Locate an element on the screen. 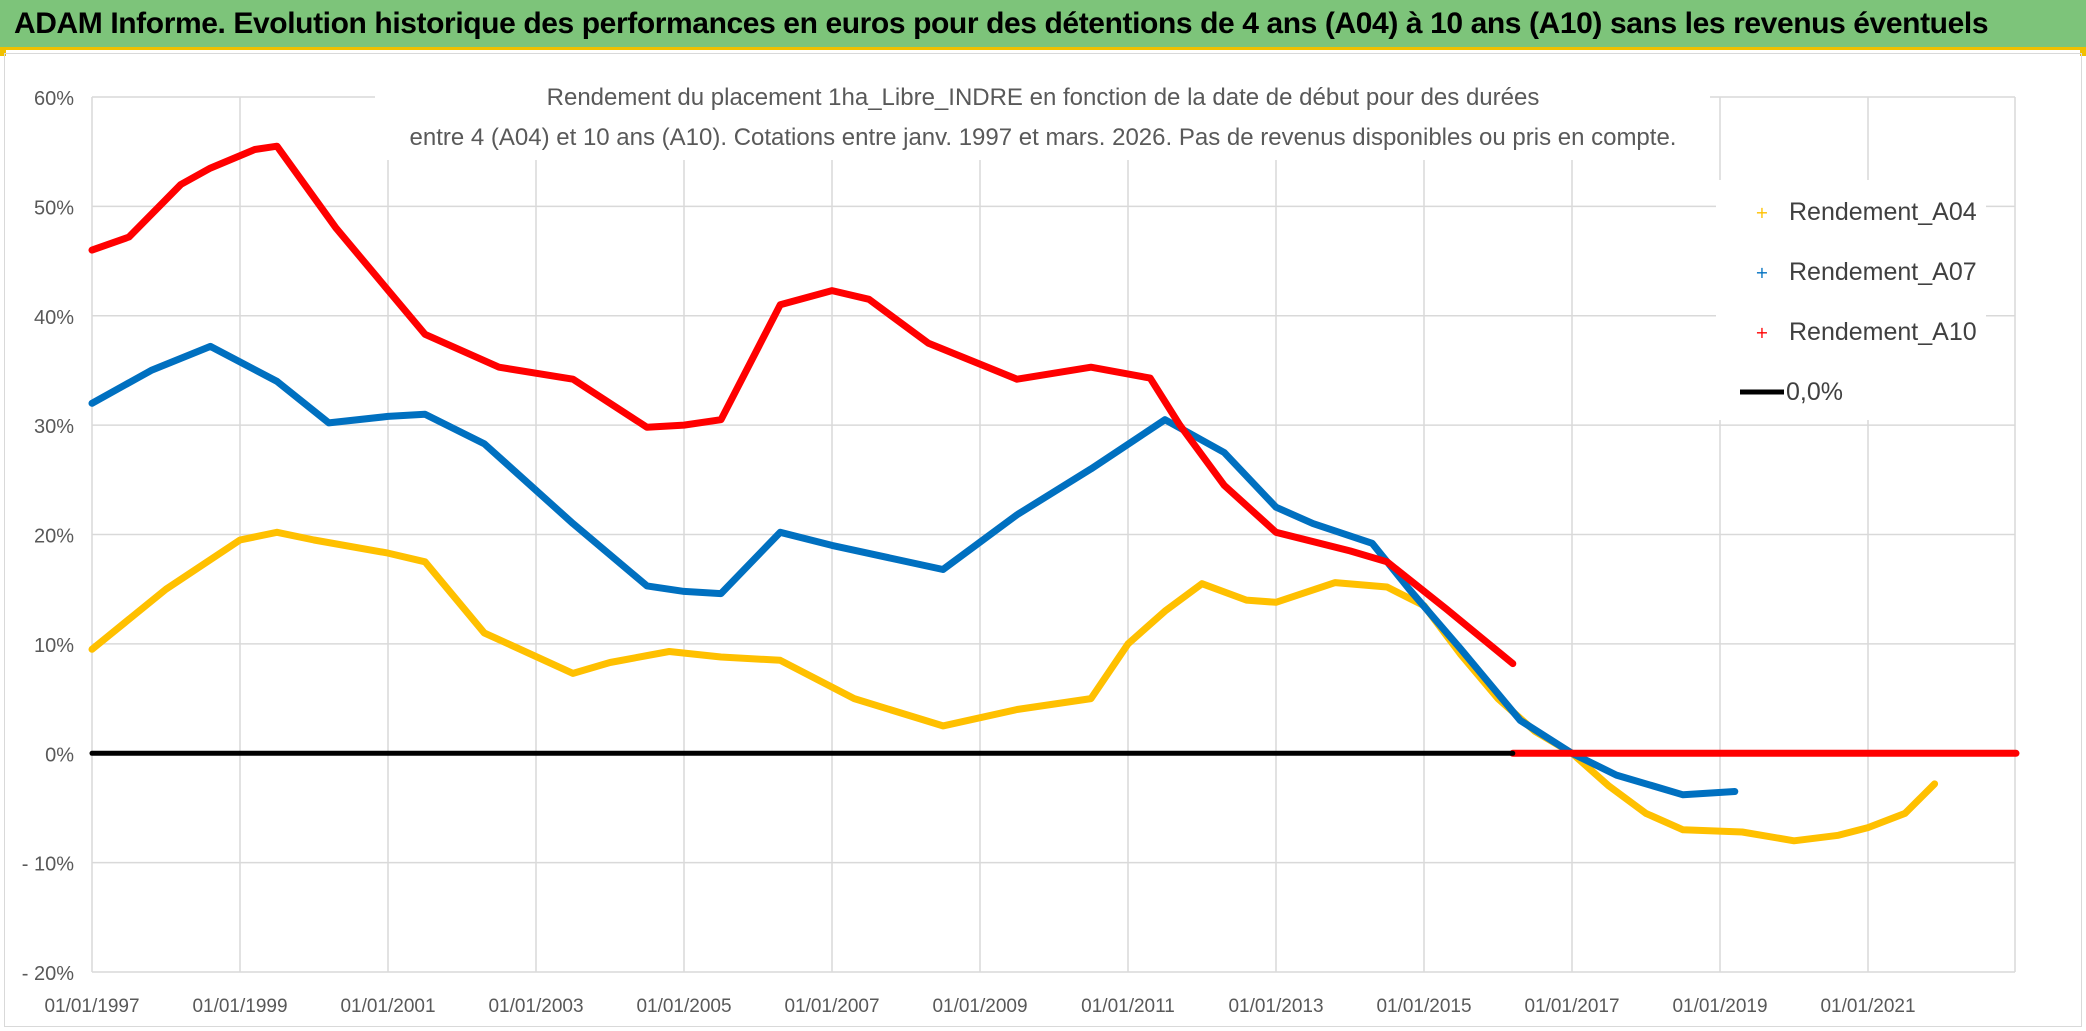 The image size is (2086, 1031). legend-label: Rendement_A10 is located at coordinates (1883, 332).